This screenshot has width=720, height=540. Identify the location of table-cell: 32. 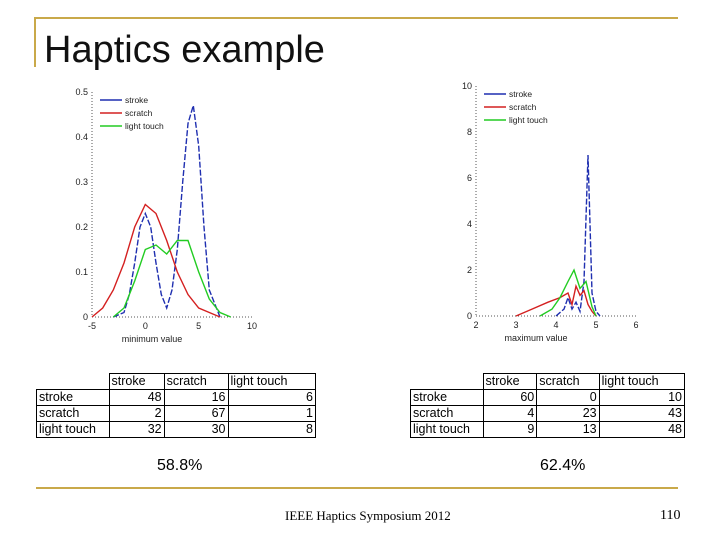
(136, 429).